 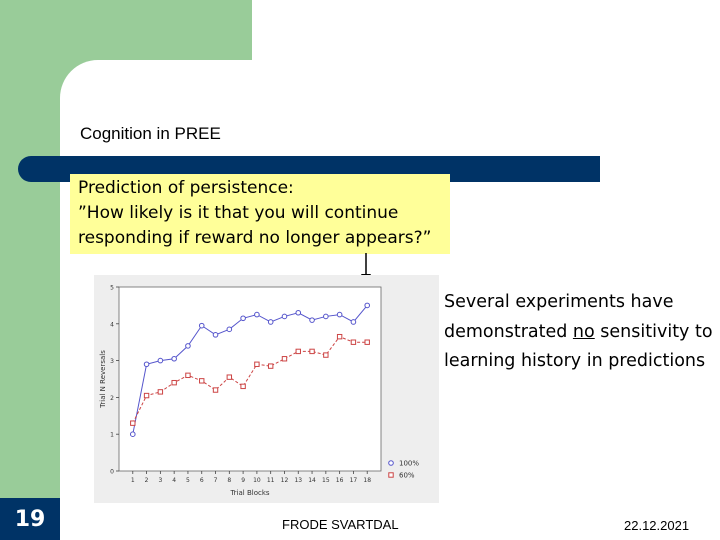 What do you see at coordinates (326, 480) in the screenshot?
I see `x-tick-label: 15` at bounding box center [326, 480].